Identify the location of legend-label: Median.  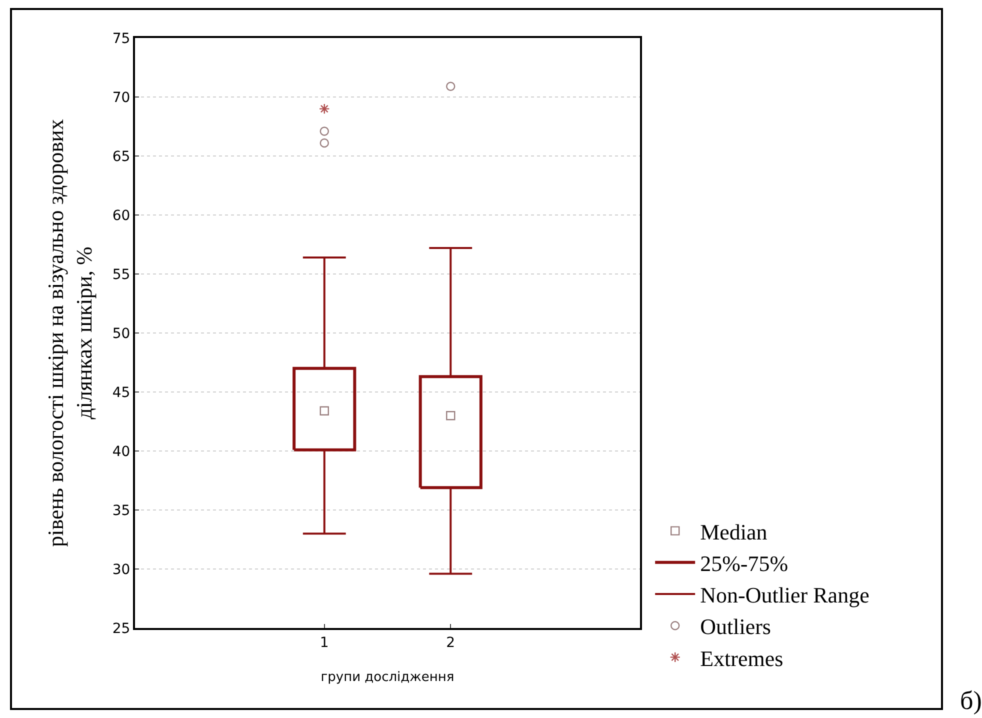
(734, 531).